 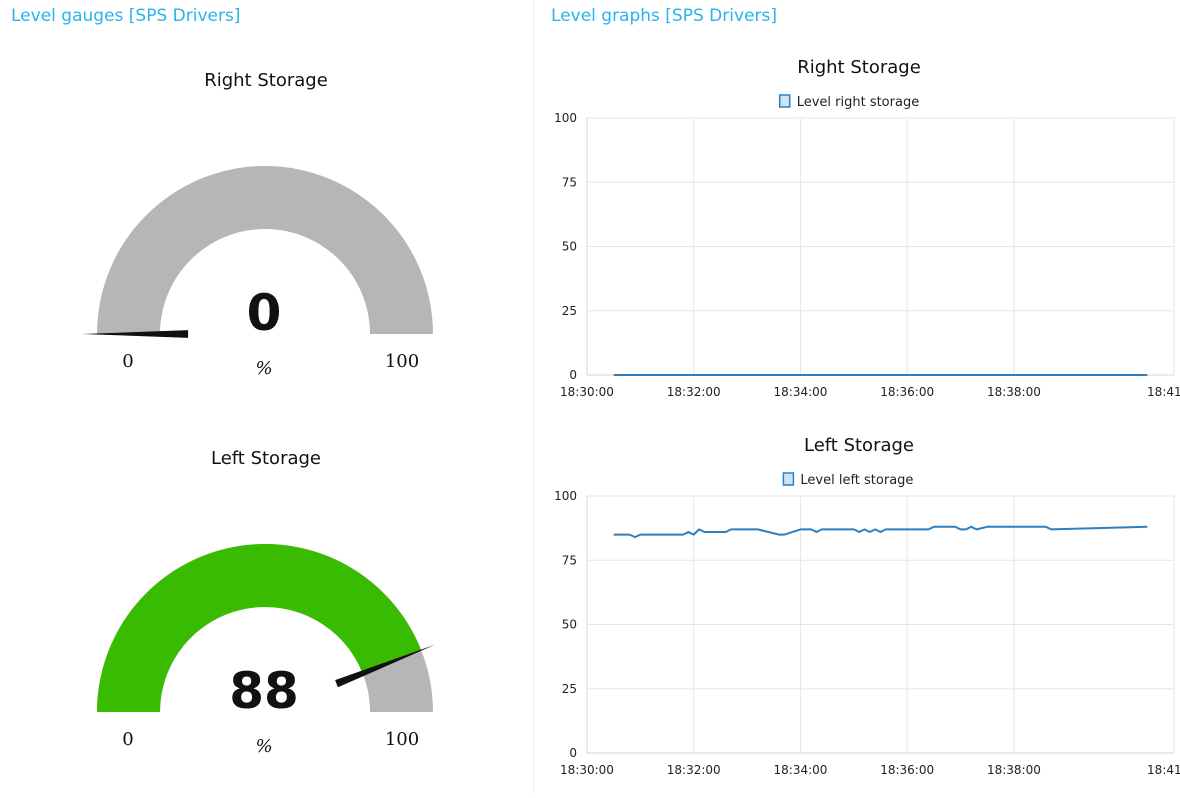 I want to click on chart-title: Right Storage, so click(x=859, y=67).